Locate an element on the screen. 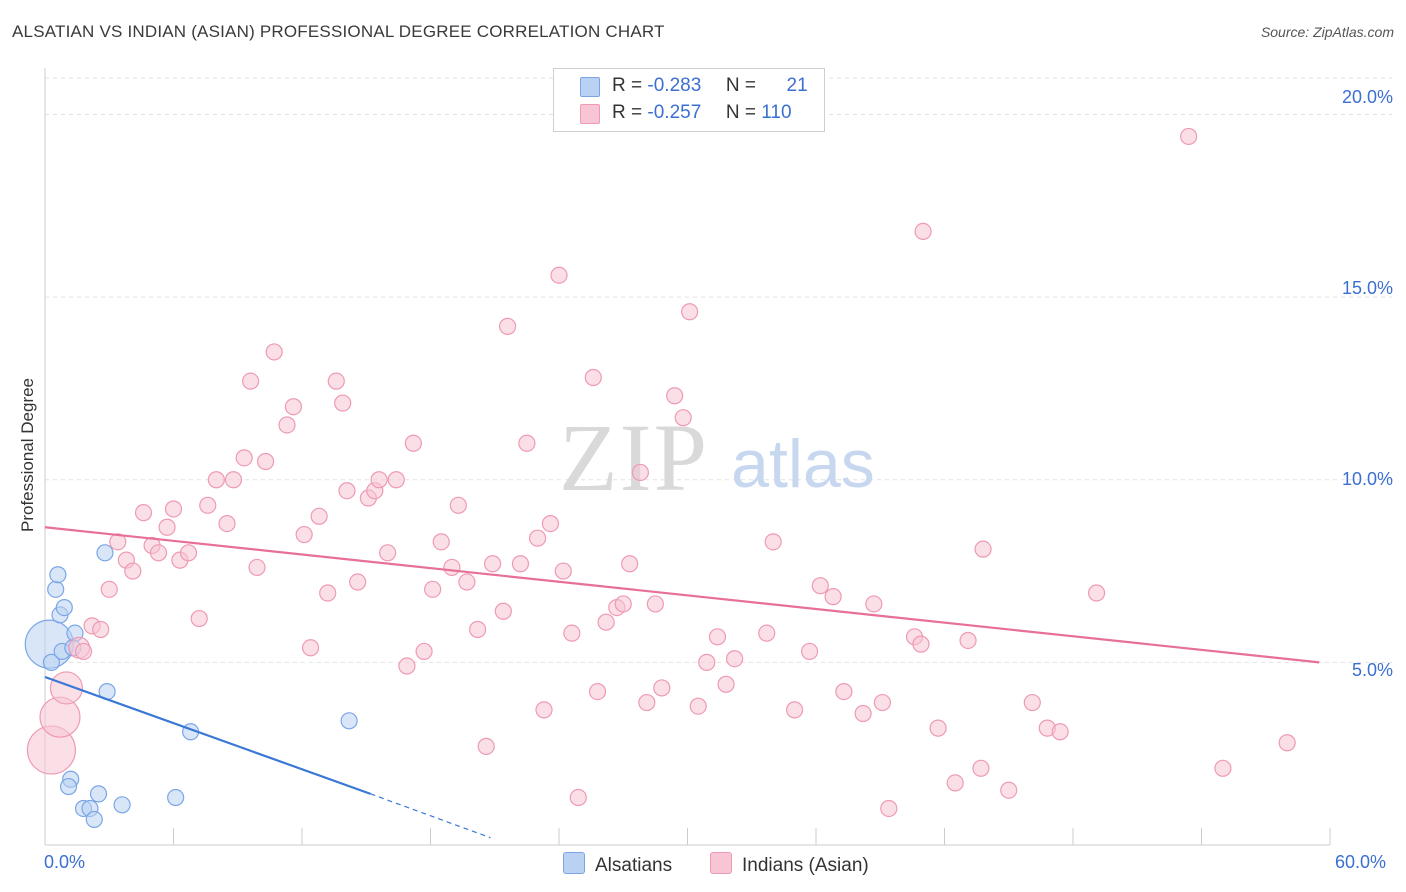  legend-n-value: 110 is located at coordinates (776, 112).